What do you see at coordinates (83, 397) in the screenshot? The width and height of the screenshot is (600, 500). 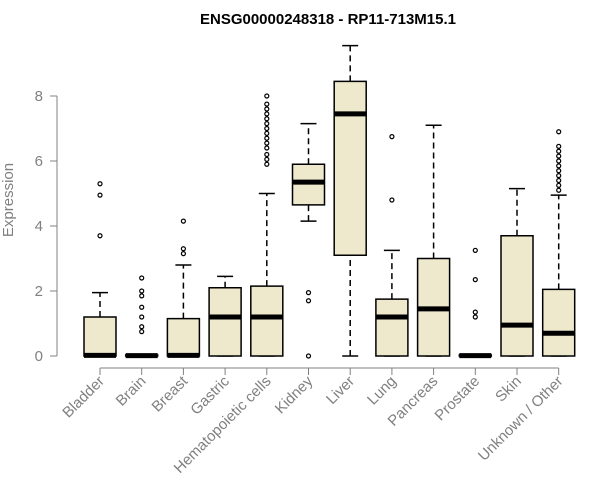 I see `x-tick-label-0: Bladder` at bounding box center [83, 397].